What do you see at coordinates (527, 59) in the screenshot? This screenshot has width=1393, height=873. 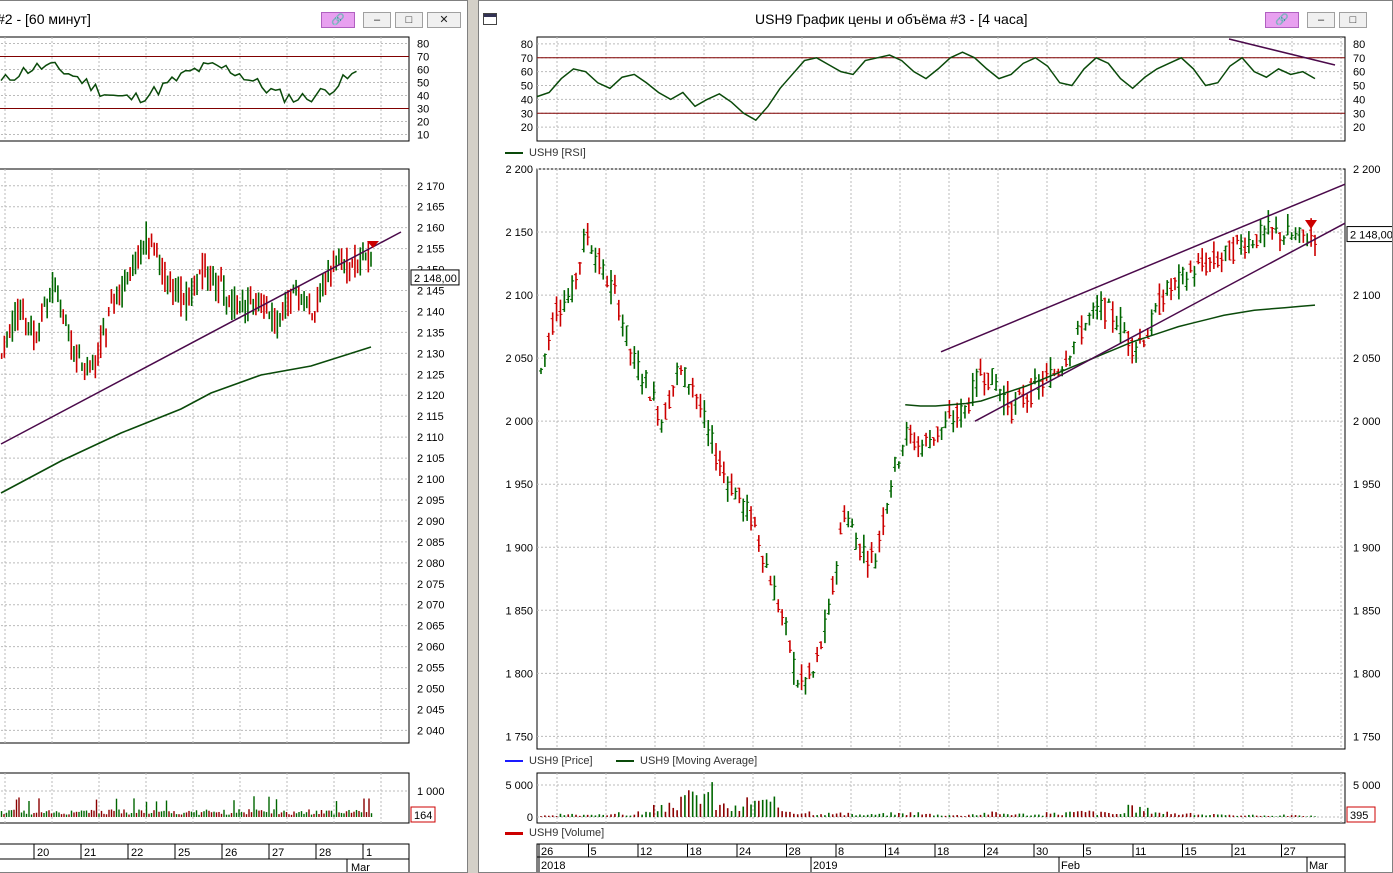 I see `rsi-tick-left: 70` at bounding box center [527, 59].